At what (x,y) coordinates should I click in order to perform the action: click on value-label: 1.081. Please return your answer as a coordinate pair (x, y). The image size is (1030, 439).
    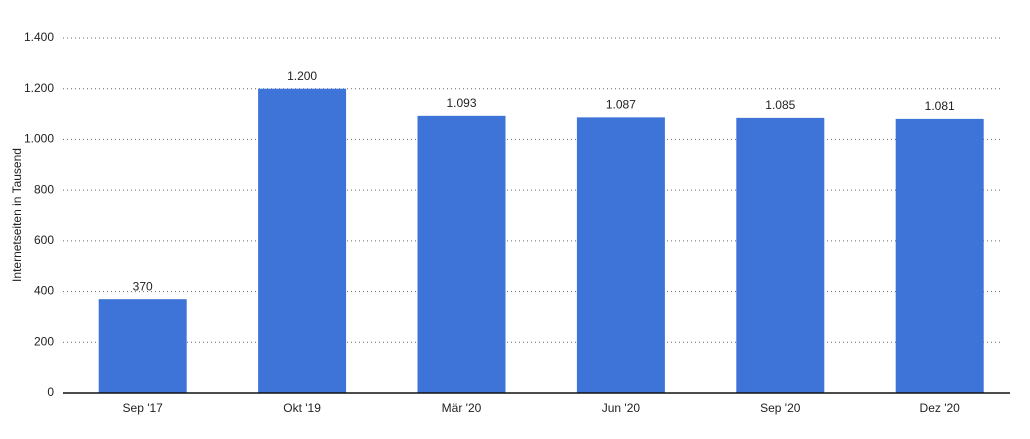
    Looking at the image, I should click on (940, 106).